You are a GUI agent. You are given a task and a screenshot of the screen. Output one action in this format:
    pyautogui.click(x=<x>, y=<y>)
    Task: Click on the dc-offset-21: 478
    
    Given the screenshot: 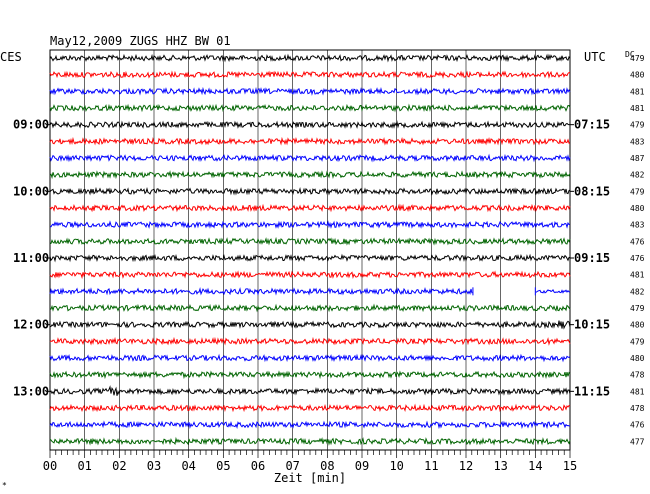 What is the action you would take?
    pyautogui.click(x=637, y=408)
    